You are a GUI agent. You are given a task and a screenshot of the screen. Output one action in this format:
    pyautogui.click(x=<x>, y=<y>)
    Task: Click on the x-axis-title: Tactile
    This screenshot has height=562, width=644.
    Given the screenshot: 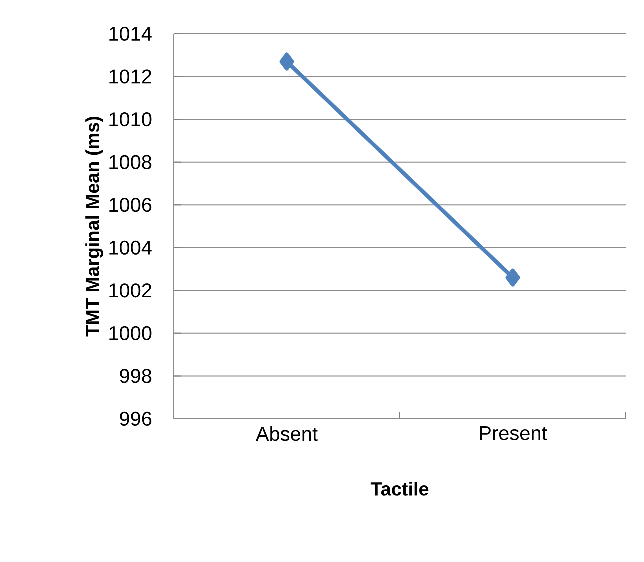 What is the action you would take?
    pyautogui.click(x=399, y=489)
    